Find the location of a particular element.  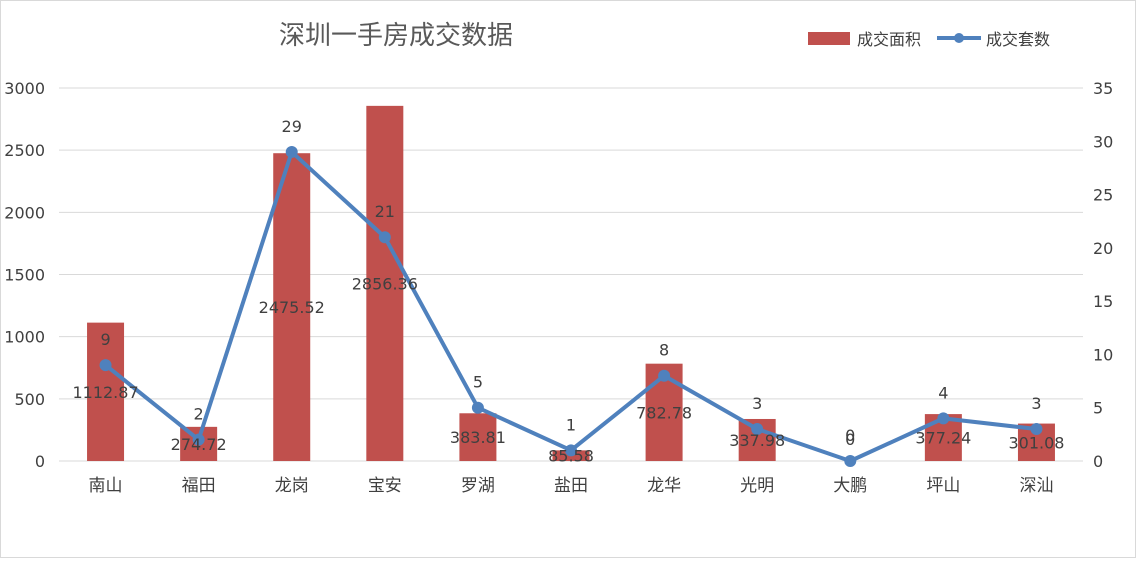

line-data-label: 2 is located at coordinates (199, 414).